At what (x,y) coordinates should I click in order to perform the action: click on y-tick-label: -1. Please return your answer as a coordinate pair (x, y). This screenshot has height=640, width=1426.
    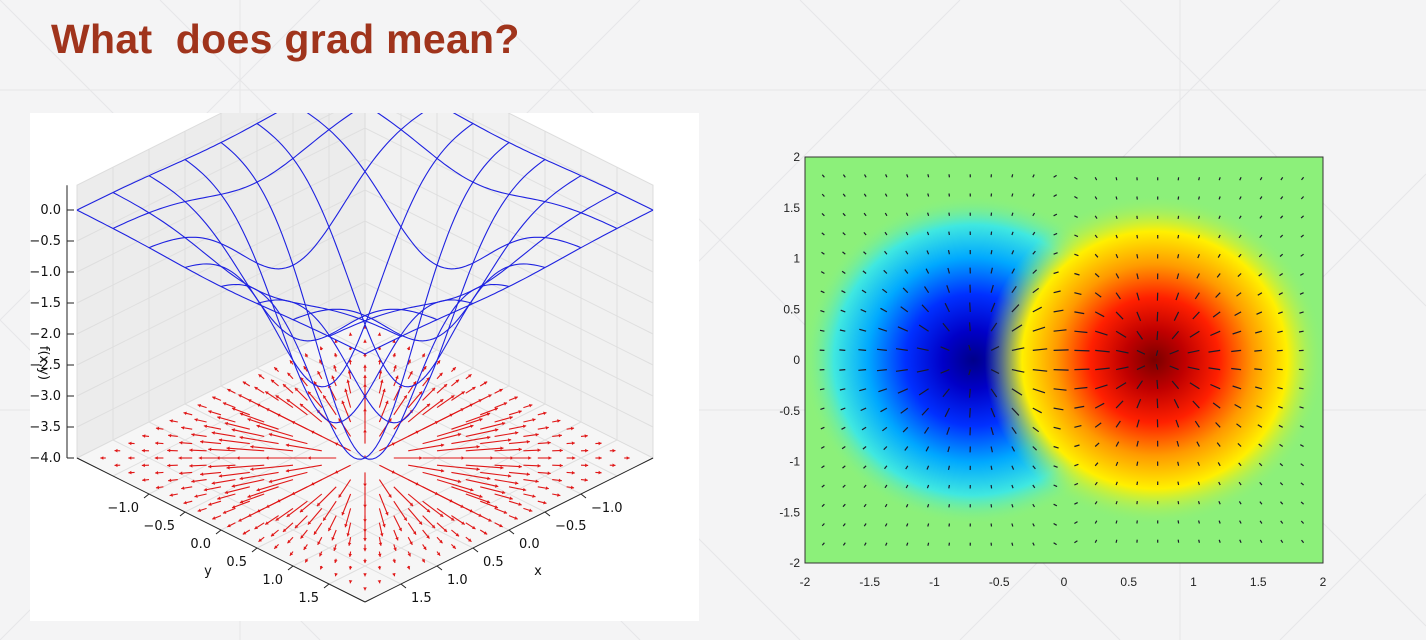
    Looking at the image, I should click on (794, 462).